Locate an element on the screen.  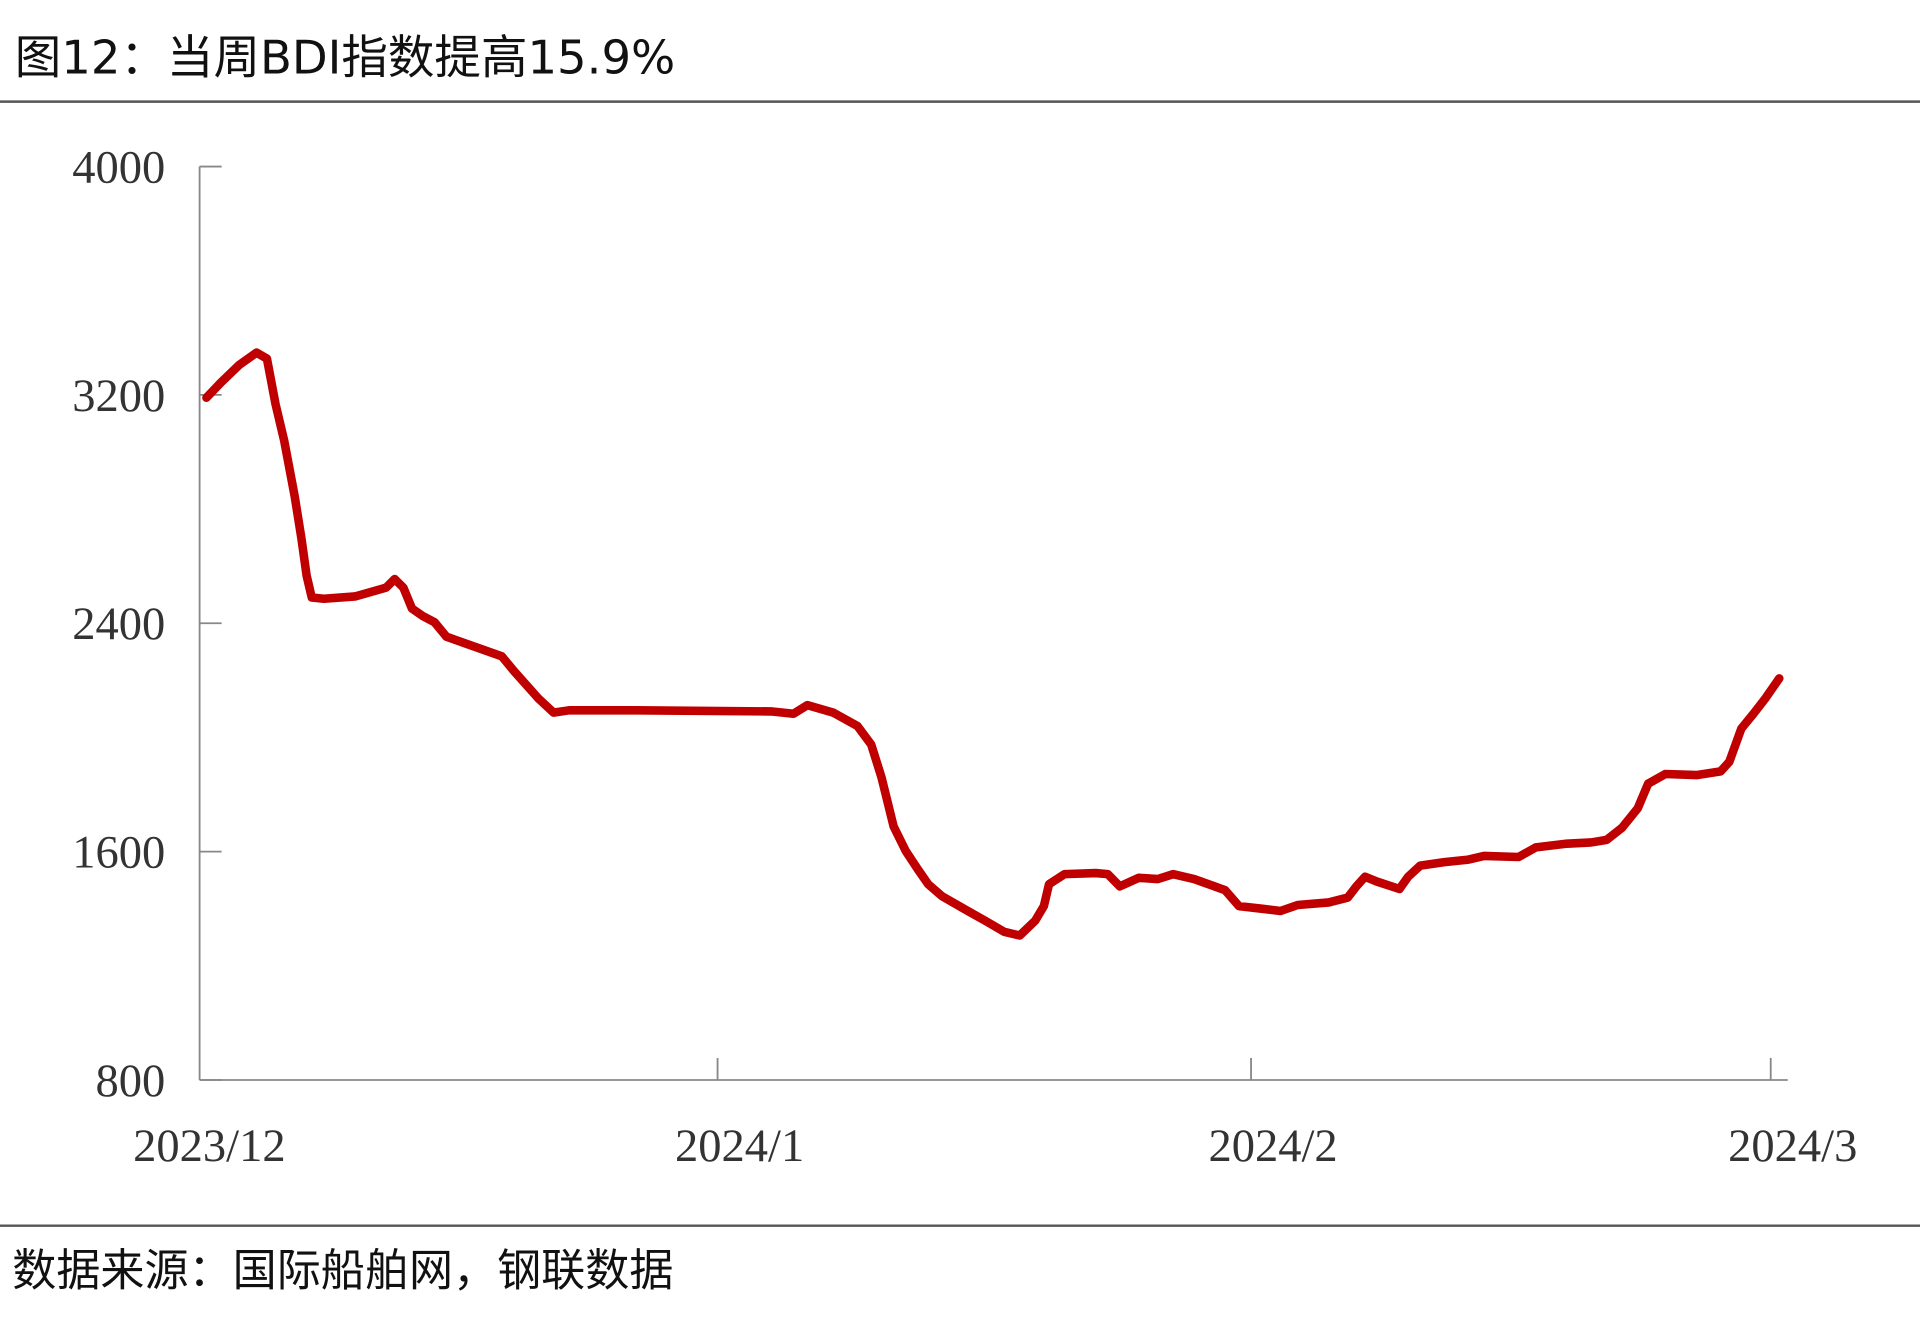
y-tick-label: 2400 is located at coordinates (118, 624).